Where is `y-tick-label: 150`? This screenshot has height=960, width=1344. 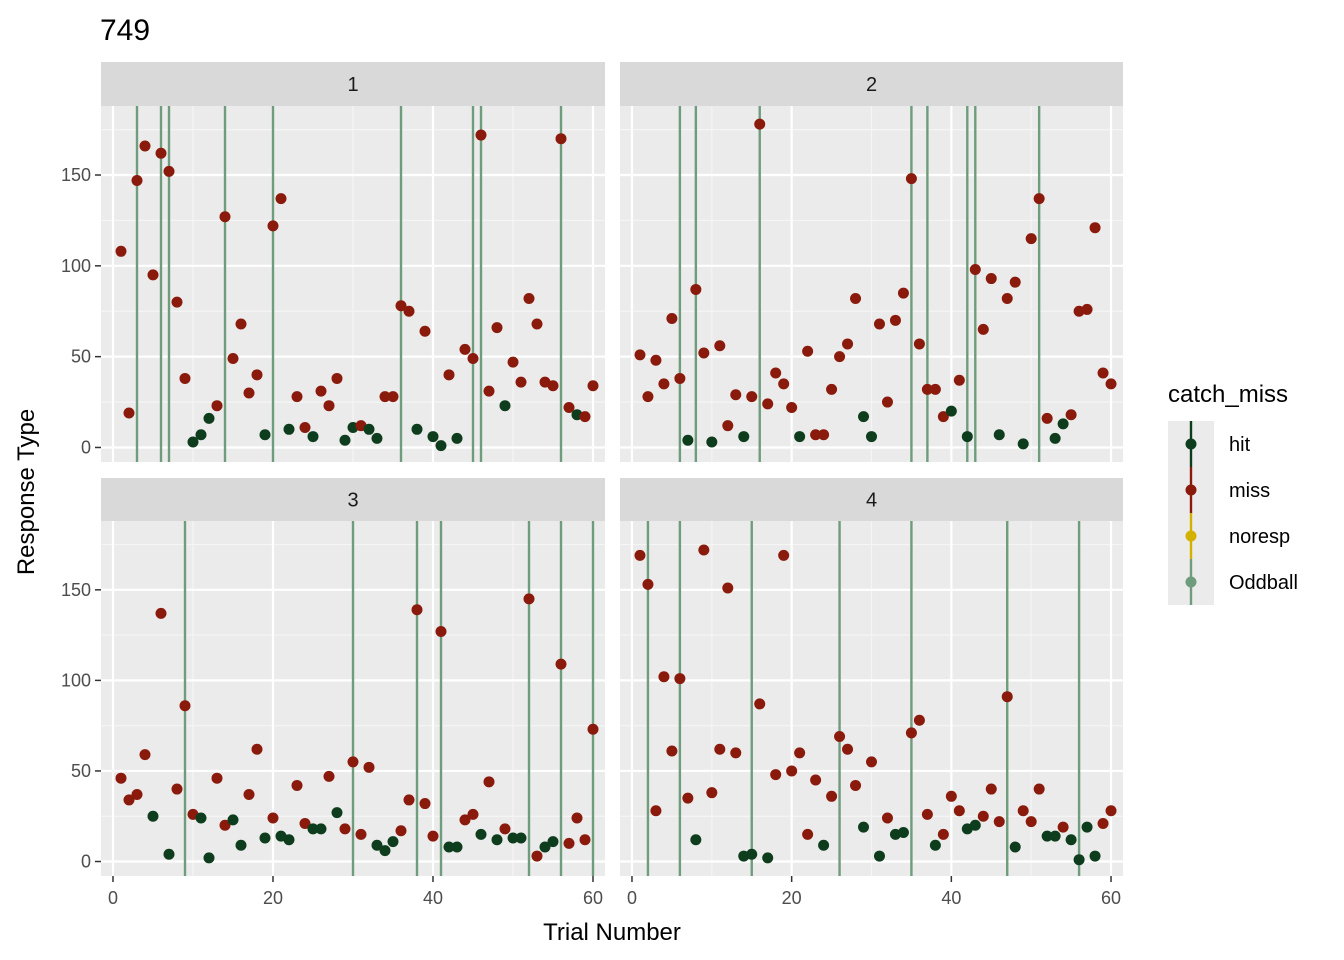
y-tick-label: 150 is located at coordinates (76, 175).